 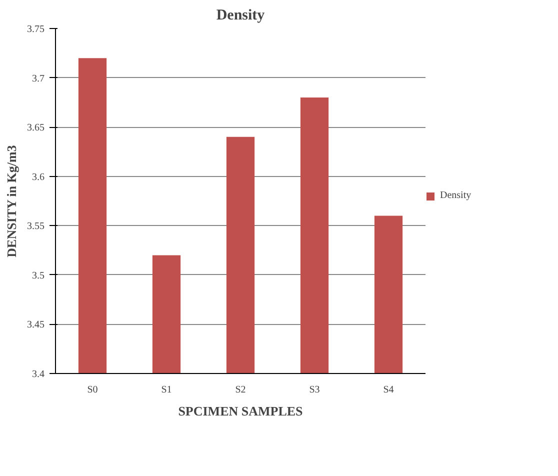 What do you see at coordinates (240, 390) in the screenshot?
I see `x-tick-label: S2` at bounding box center [240, 390].